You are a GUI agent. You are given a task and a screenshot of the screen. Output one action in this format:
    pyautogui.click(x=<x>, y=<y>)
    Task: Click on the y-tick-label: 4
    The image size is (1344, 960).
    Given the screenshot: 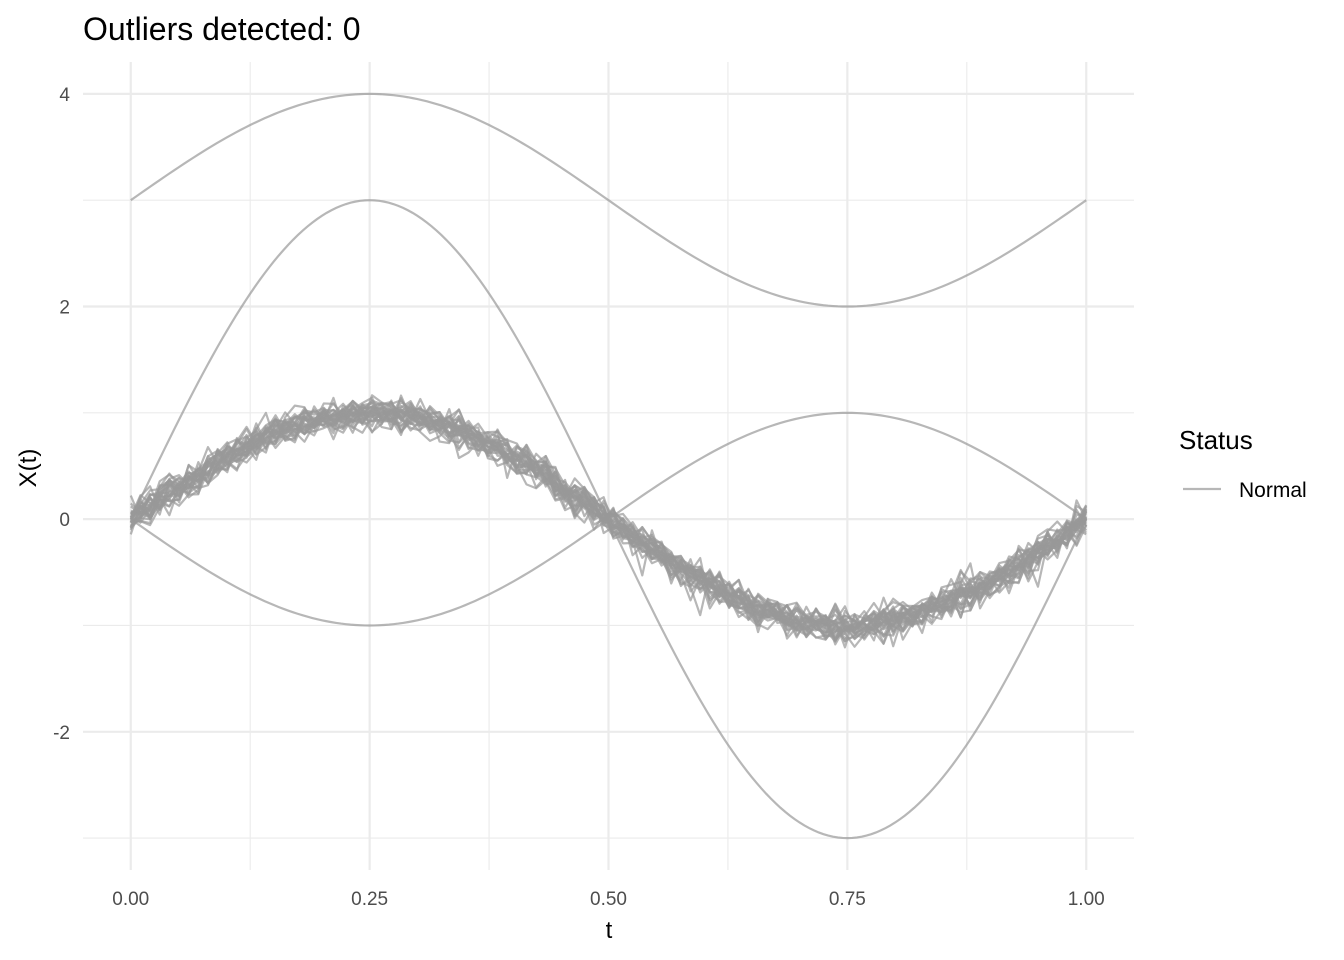 What is the action you would take?
    pyautogui.click(x=64, y=95)
    